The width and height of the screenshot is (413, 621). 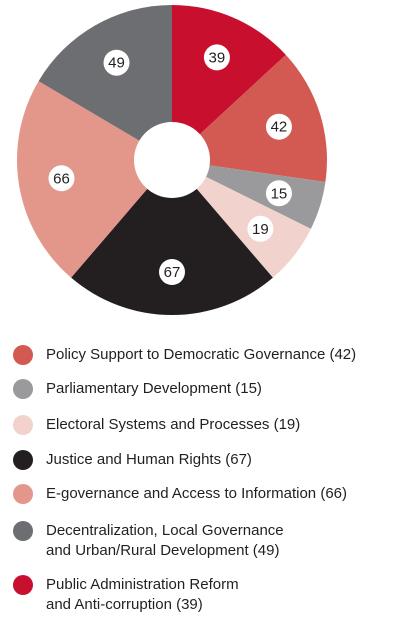 I want to click on legend-label: Electoral Systems and Processes (19), so click(x=173, y=425).